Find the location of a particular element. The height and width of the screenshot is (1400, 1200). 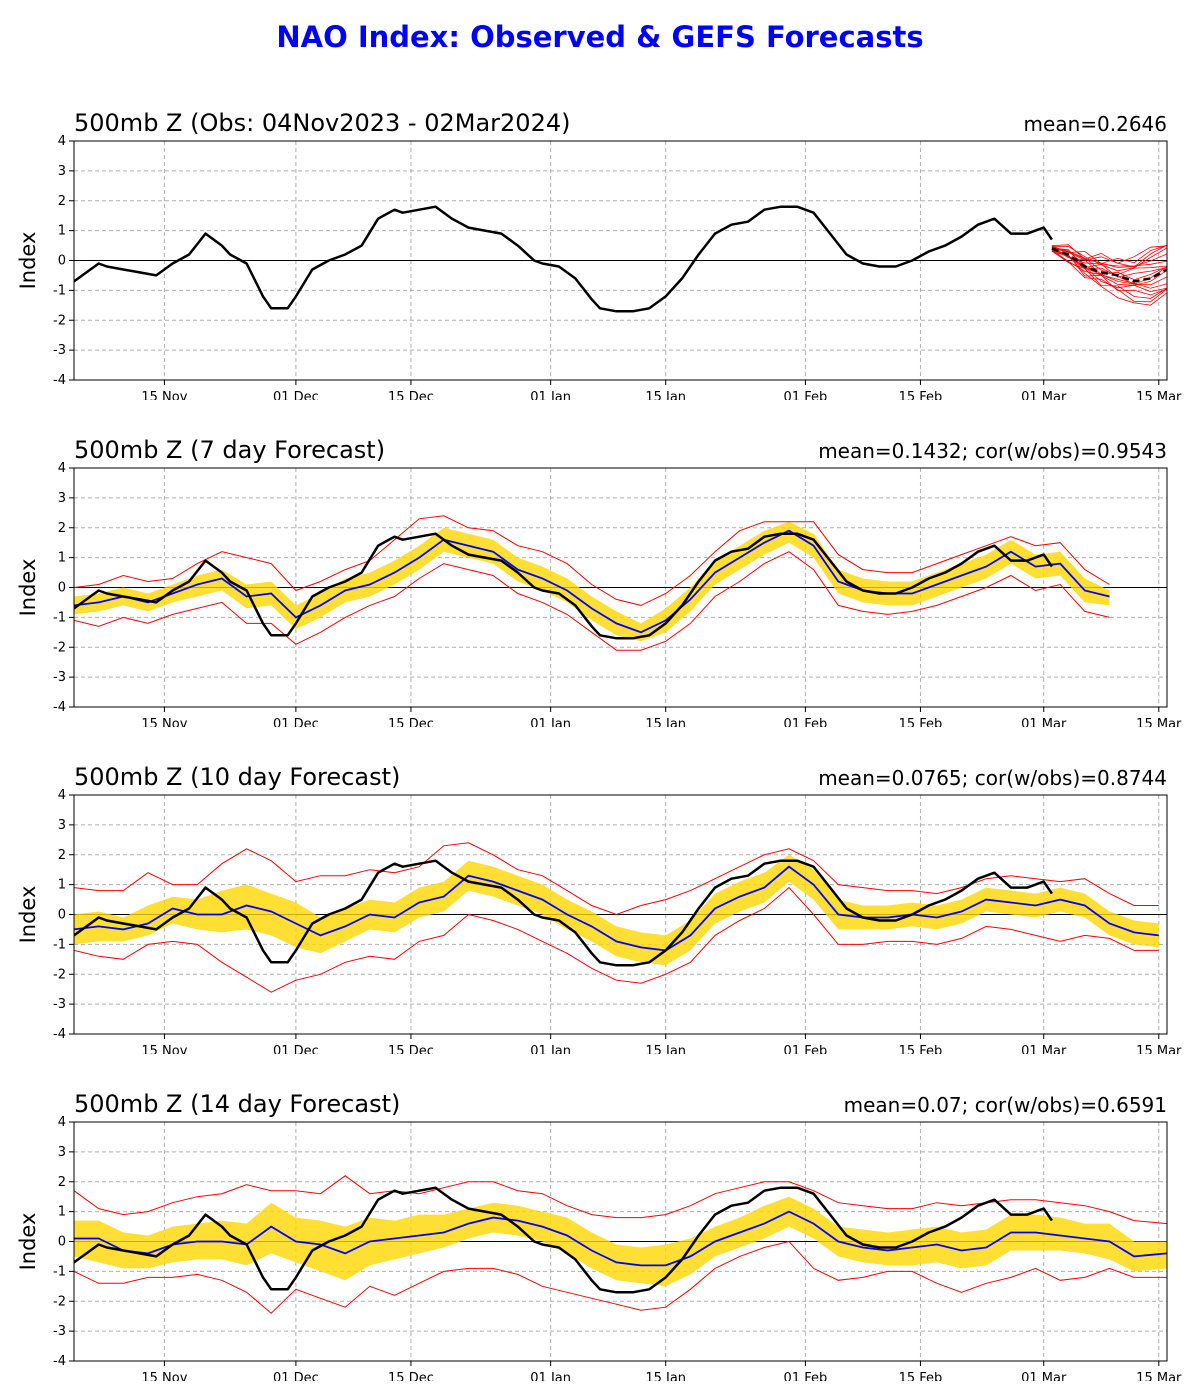

panel-title: 500mb Z (10 day Forecast) is located at coordinates (237, 777).